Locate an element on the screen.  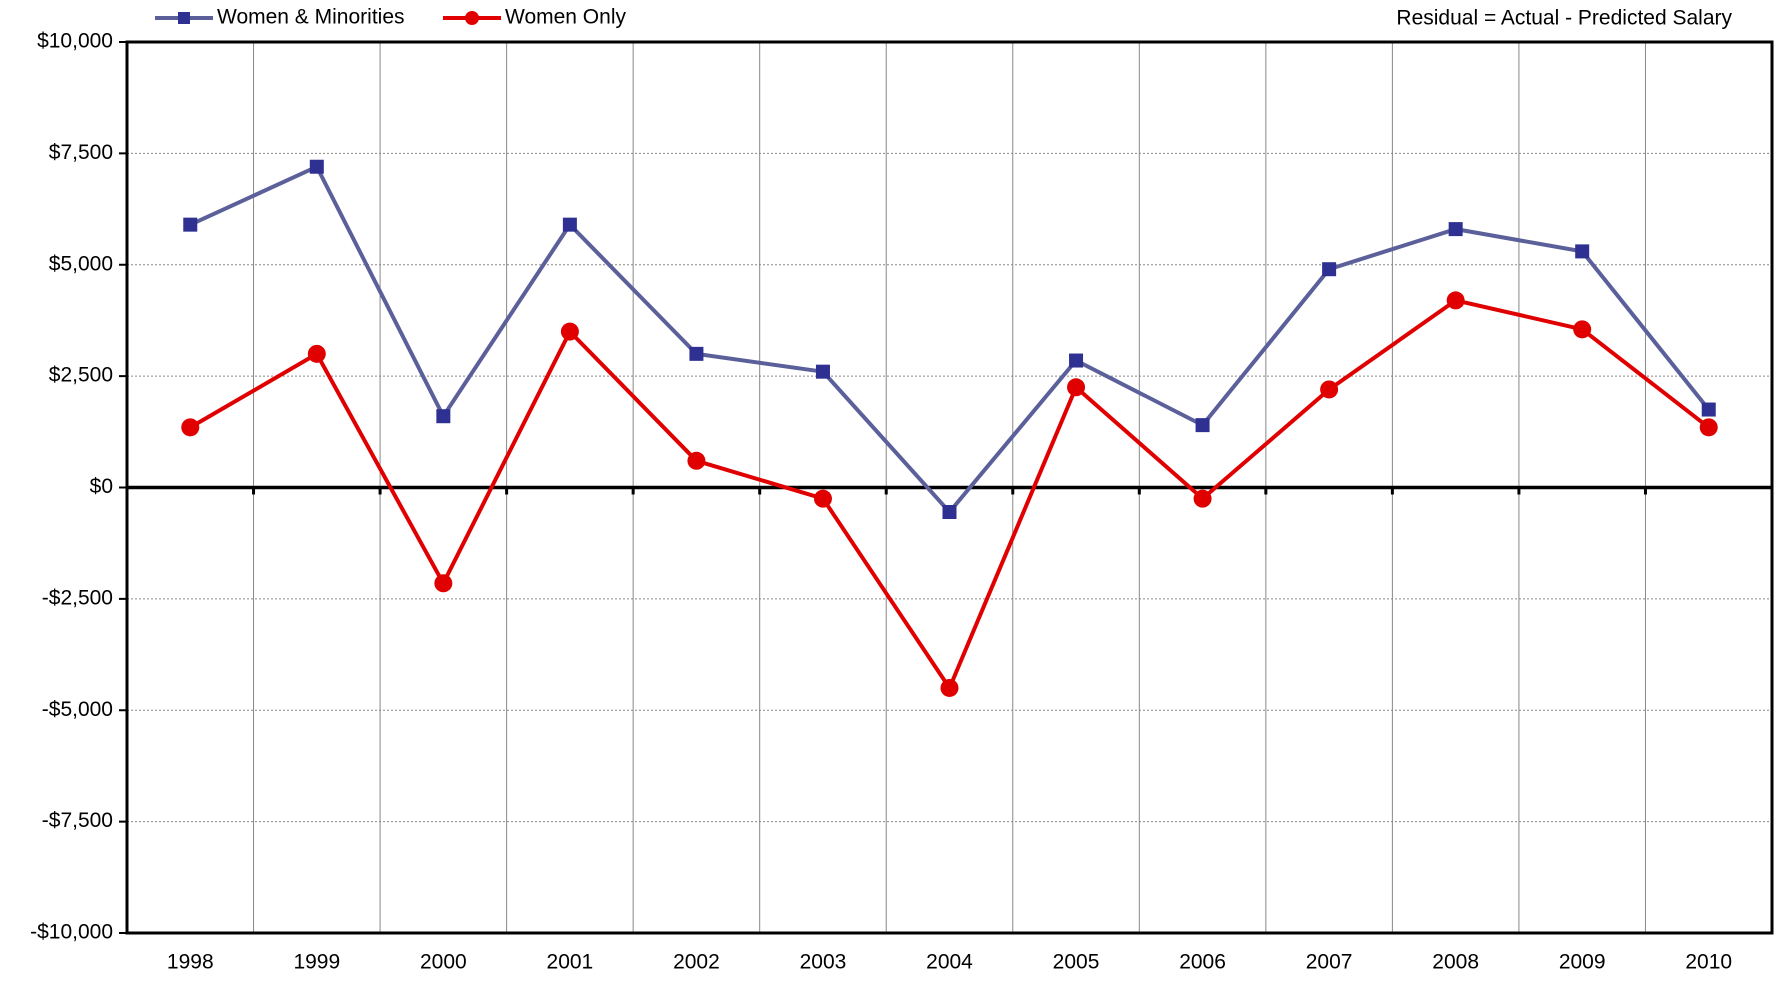
legend-label: Women Only is located at coordinates (565, 17).